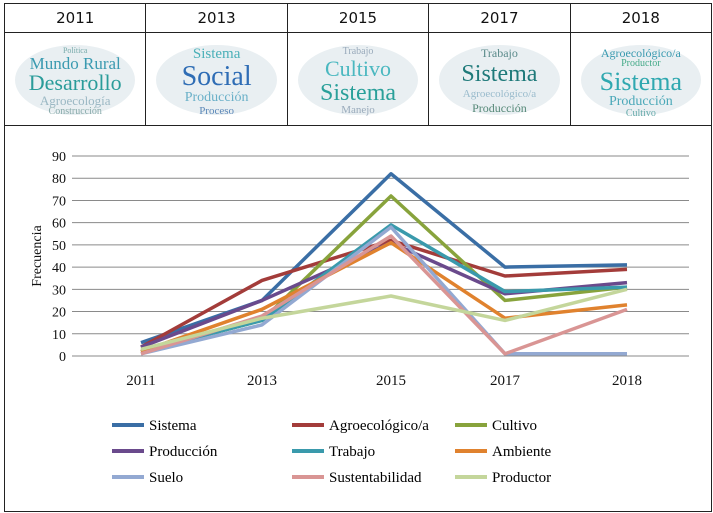 The height and width of the screenshot is (513, 713). What do you see at coordinates (627, 381) in the screenshot?
I see `x-tick-label: 2018` at bounding box center [627, 381].